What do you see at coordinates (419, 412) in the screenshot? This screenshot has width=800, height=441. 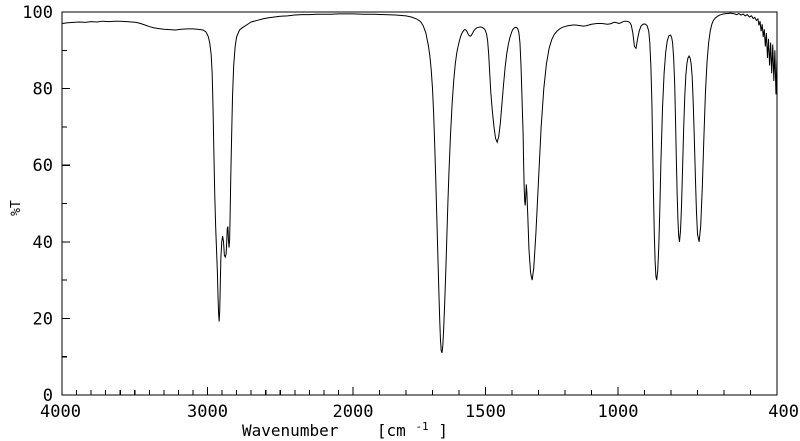 I see `x-axis-tick-labels: 4000 3000 2000 1500 1000 400` at bounding box center [419, 412].